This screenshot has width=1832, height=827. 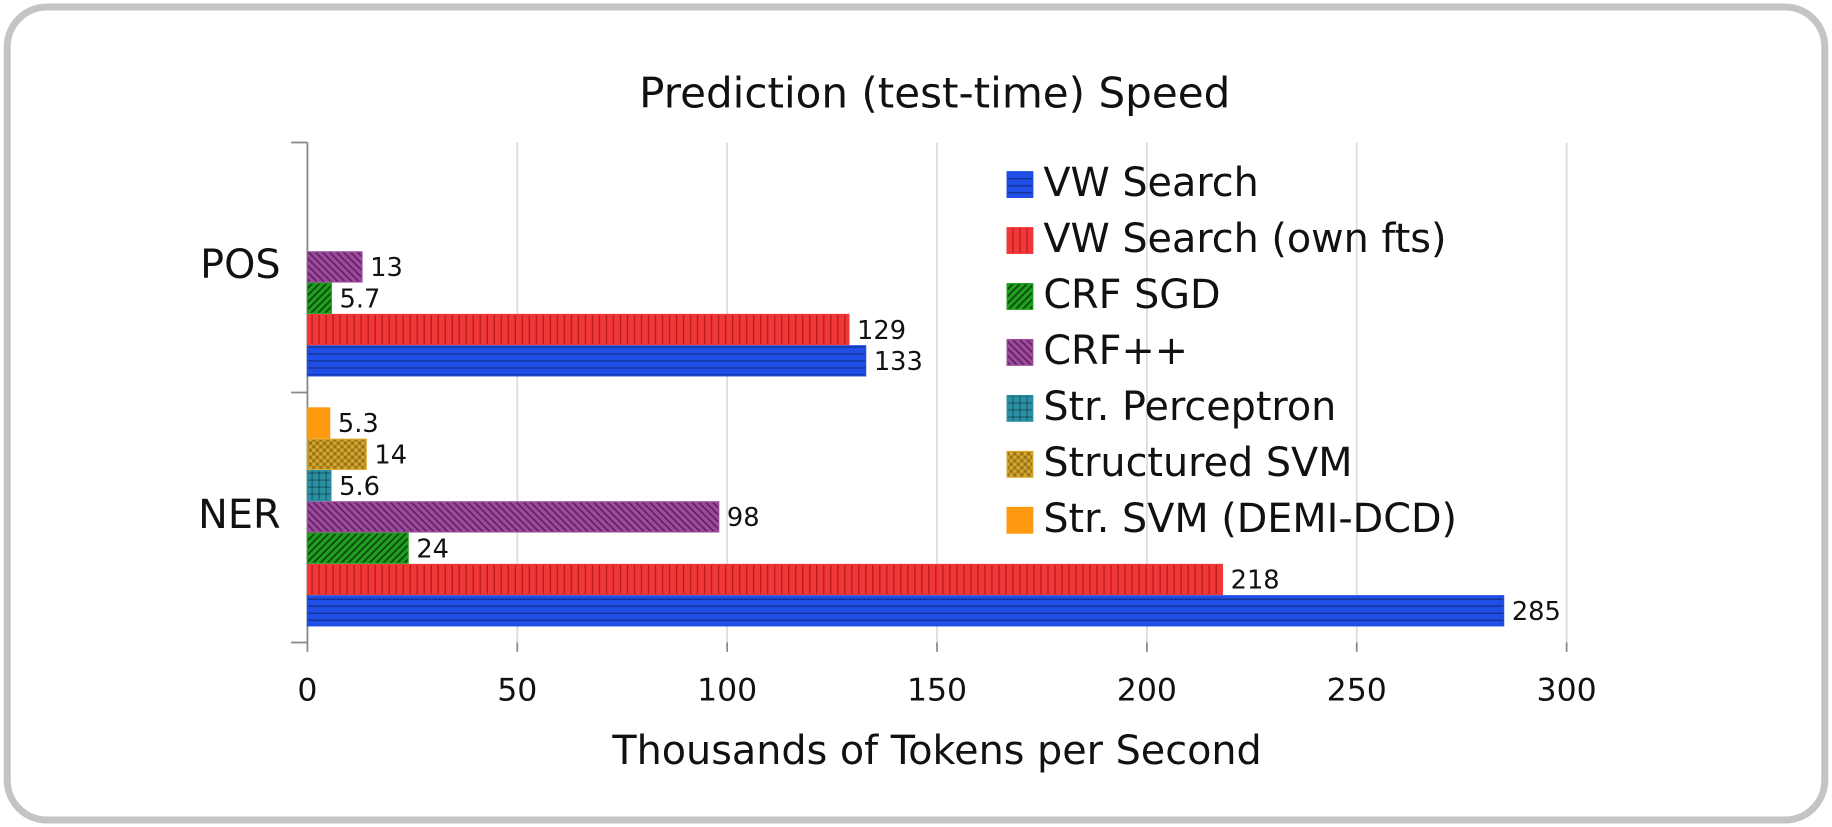 I want to click on x-tick-label: 50, so click(x=517, y=691).